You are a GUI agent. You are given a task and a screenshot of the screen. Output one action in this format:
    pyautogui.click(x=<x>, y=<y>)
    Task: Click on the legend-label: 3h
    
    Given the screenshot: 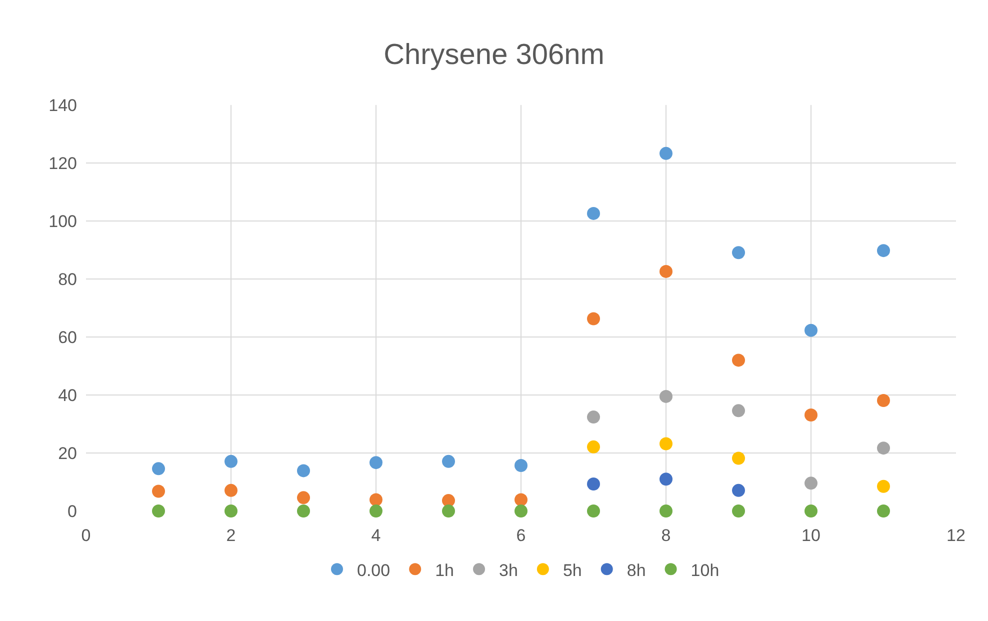 What is the action you would take?
    pyautogui.click(x=508, y=570)
    